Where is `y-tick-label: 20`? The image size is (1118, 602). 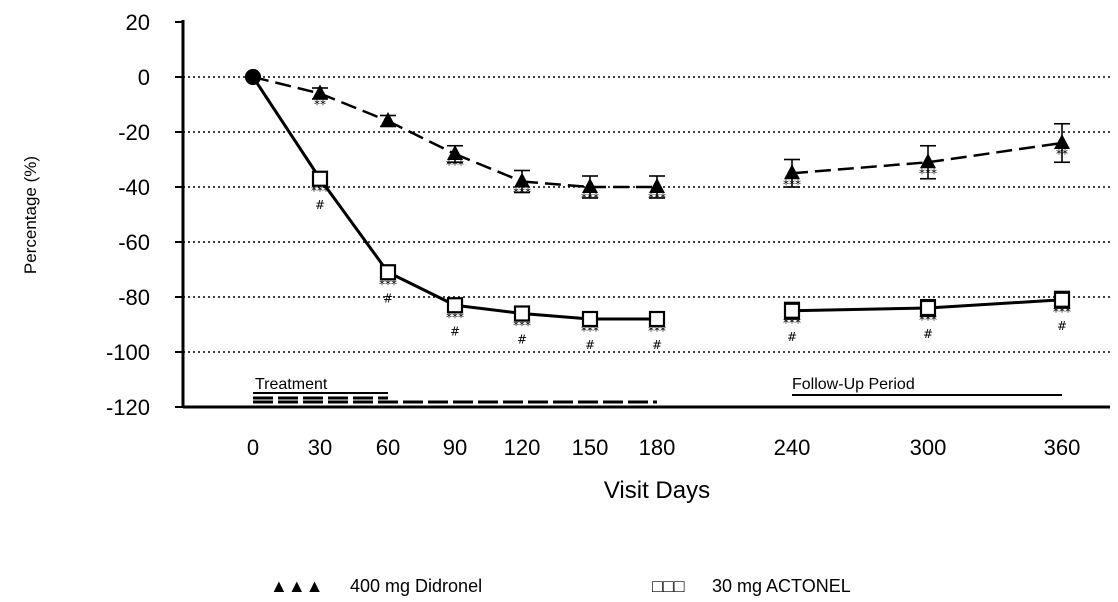
y-tick-label: 20 is located at coordinates (138, 22).